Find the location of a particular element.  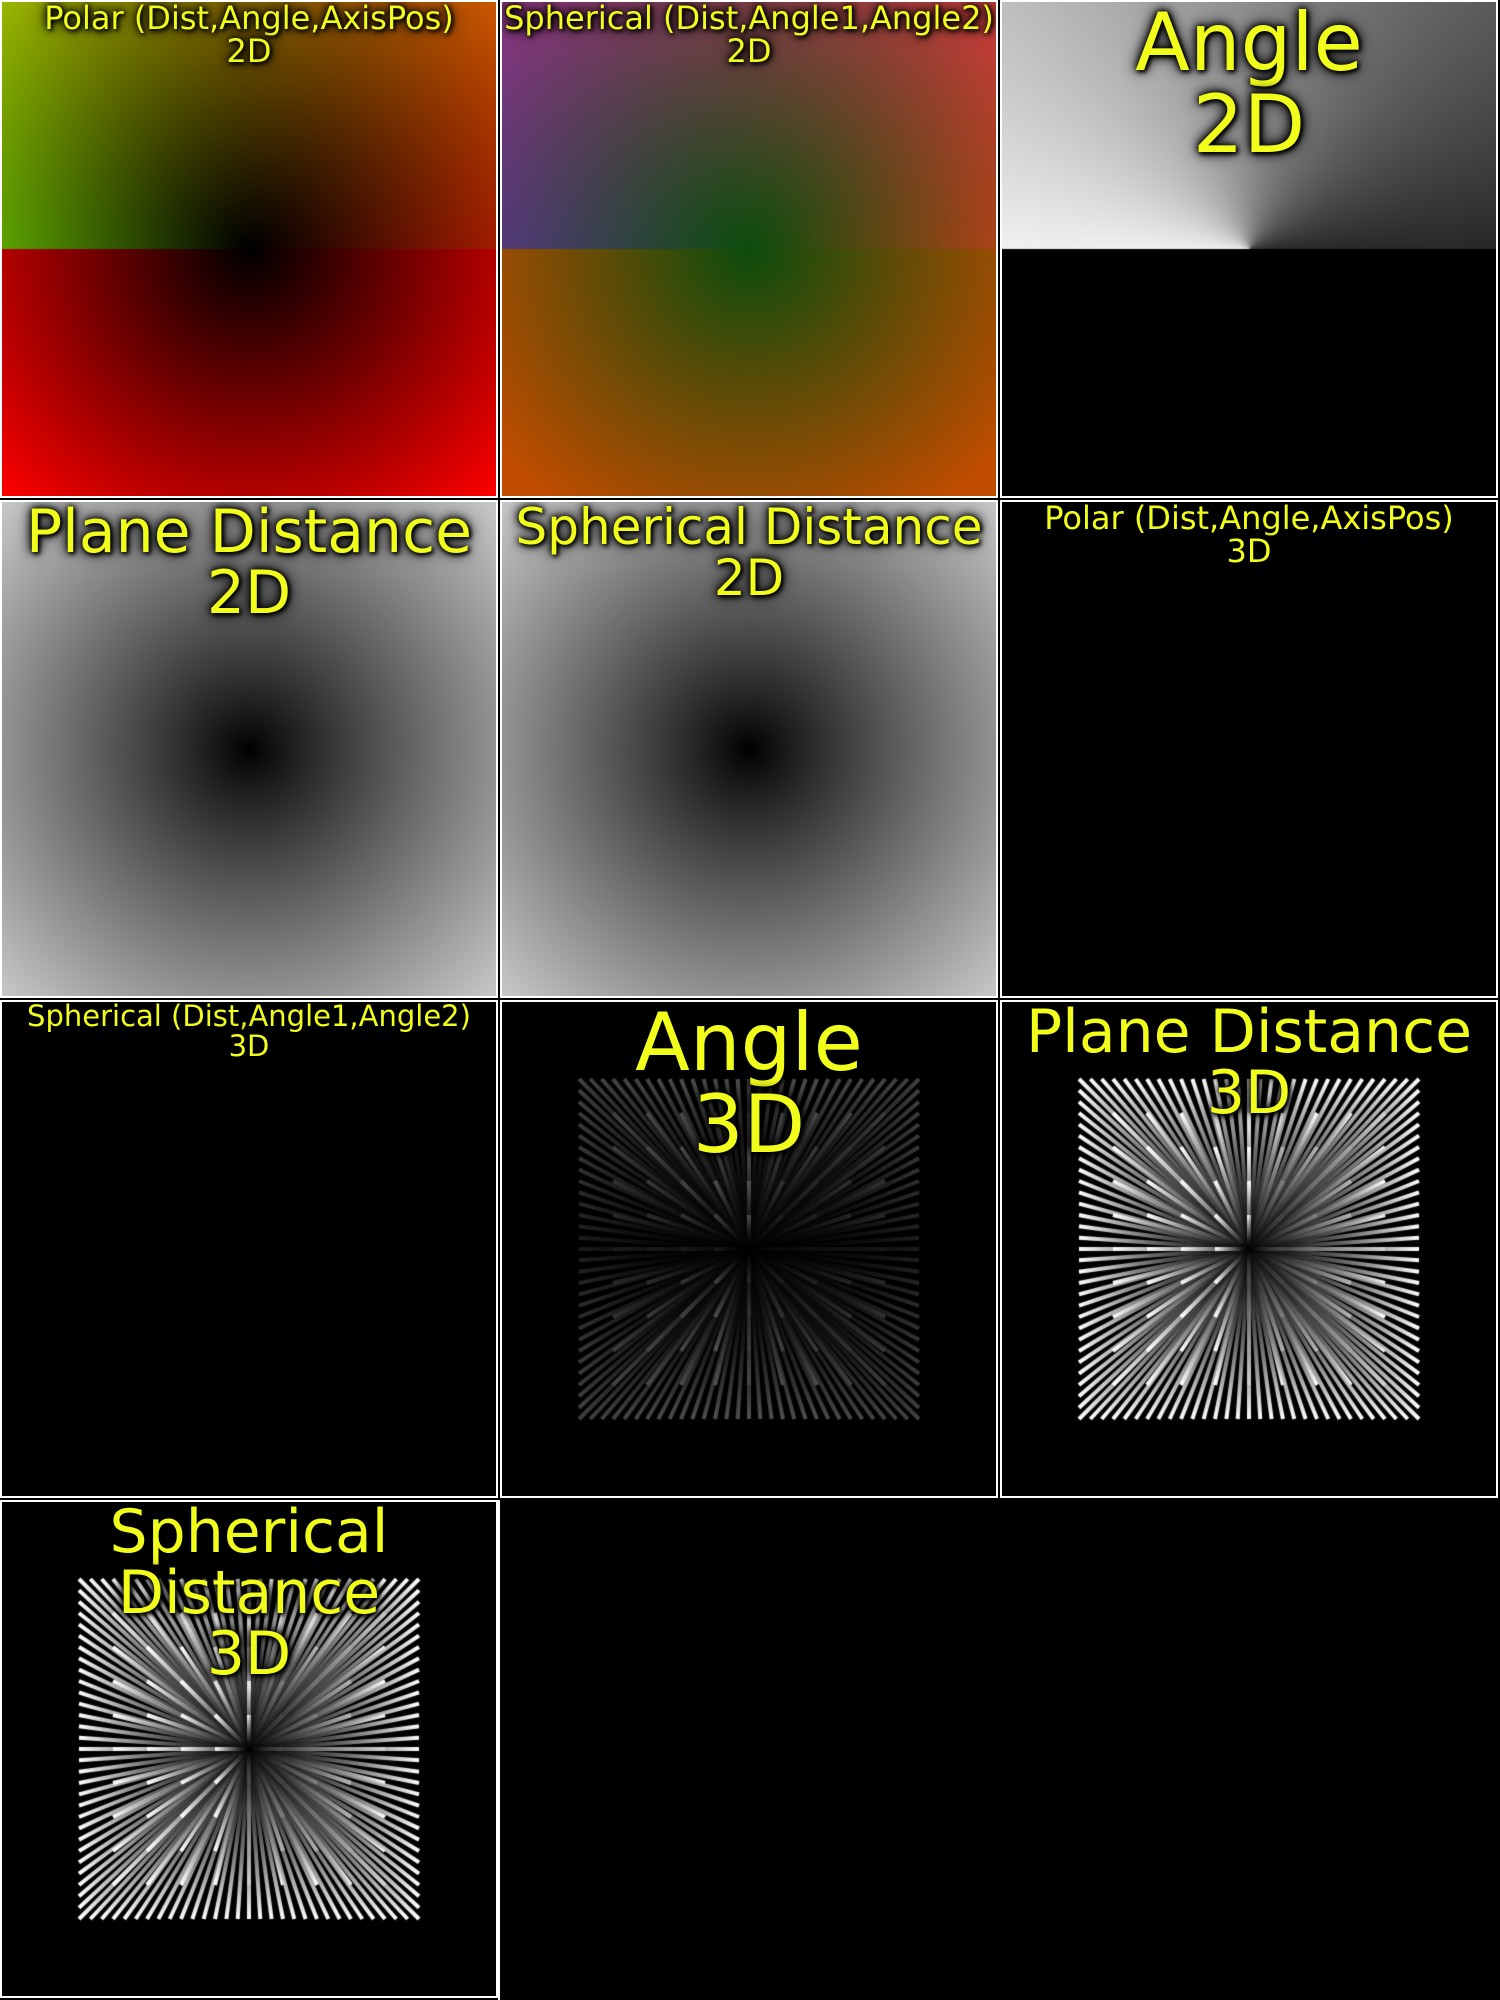

spherical-2d-render is located at coordinates (749, 249).